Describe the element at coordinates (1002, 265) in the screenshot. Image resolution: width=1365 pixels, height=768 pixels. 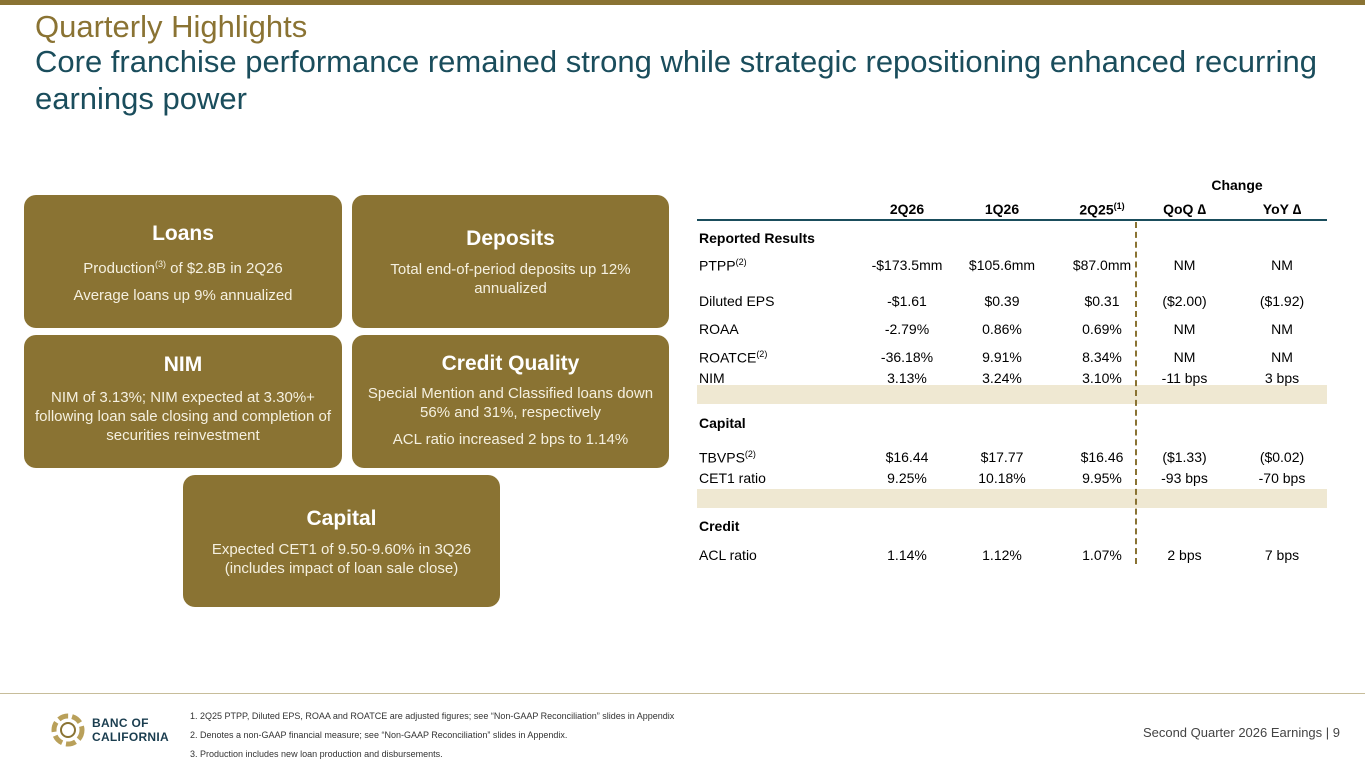
I see `table-cell: $105.6mm` at that location.